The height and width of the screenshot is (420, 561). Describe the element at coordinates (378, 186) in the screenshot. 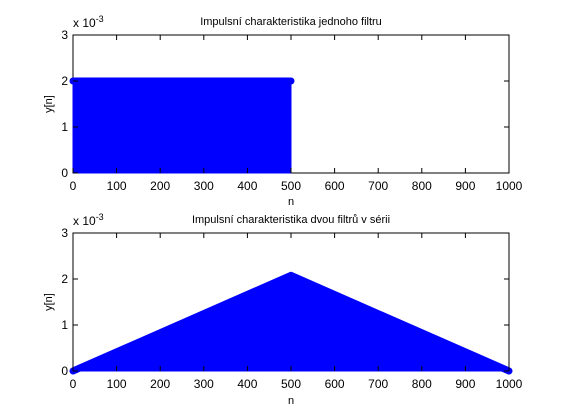

I see `x-tick-label-top: 700` at that location.